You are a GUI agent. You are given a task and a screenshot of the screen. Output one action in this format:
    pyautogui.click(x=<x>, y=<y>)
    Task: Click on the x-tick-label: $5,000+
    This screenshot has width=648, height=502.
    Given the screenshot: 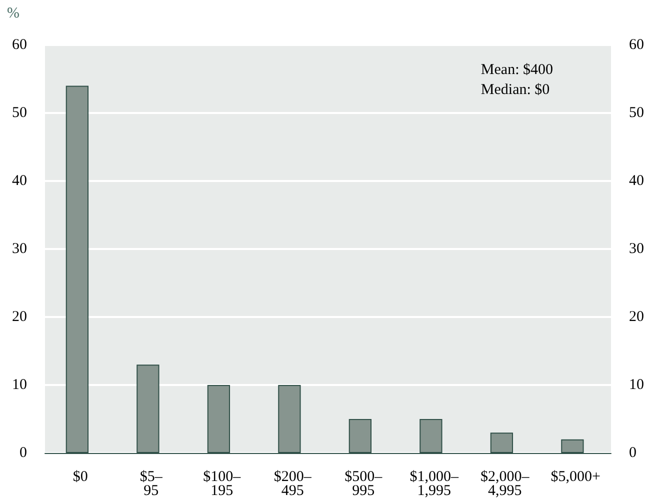 What is the action you would take?
    pyautogui.click(x=575, y=477)
    